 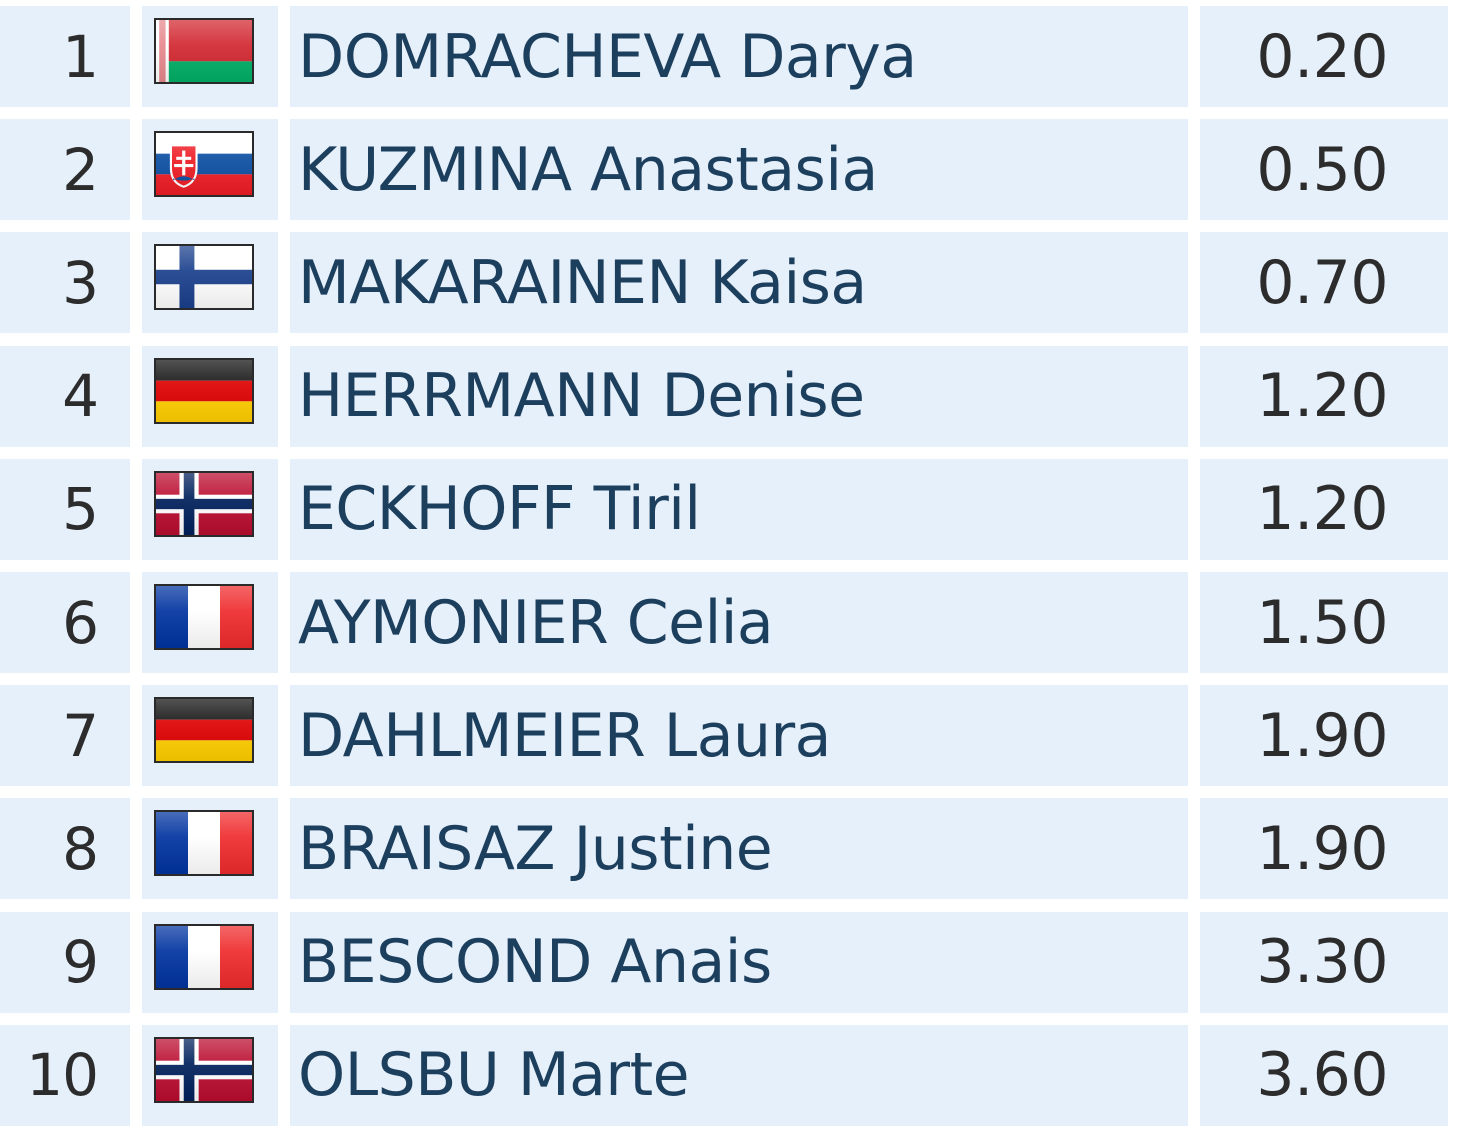 I want to click on rank-value: 3, so click(x=80, y=282).